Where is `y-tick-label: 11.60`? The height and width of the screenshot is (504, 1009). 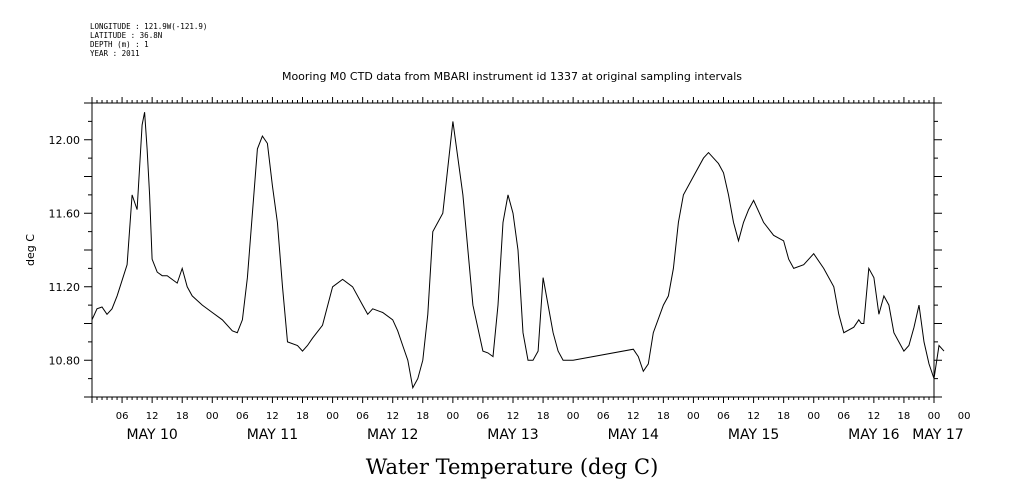 y-tick-label: 11.60 is located at coordinates (65, 213).